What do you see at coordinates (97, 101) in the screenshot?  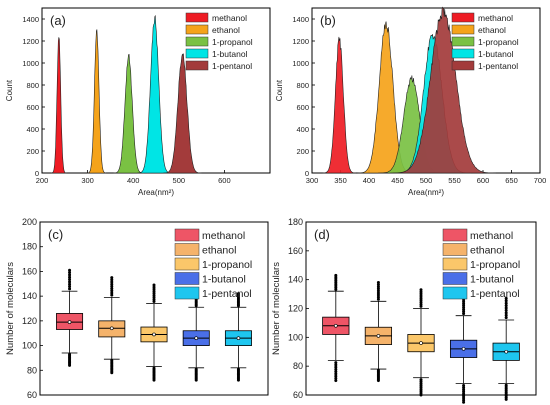 I see `histogram-ethanol` at bounding box center [97, 101].